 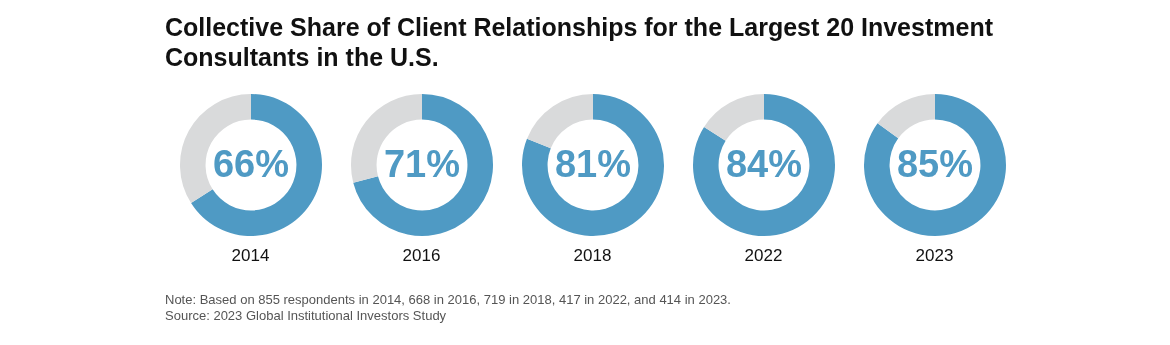 I want to click on text: 2018, so click(x=592, y=256).